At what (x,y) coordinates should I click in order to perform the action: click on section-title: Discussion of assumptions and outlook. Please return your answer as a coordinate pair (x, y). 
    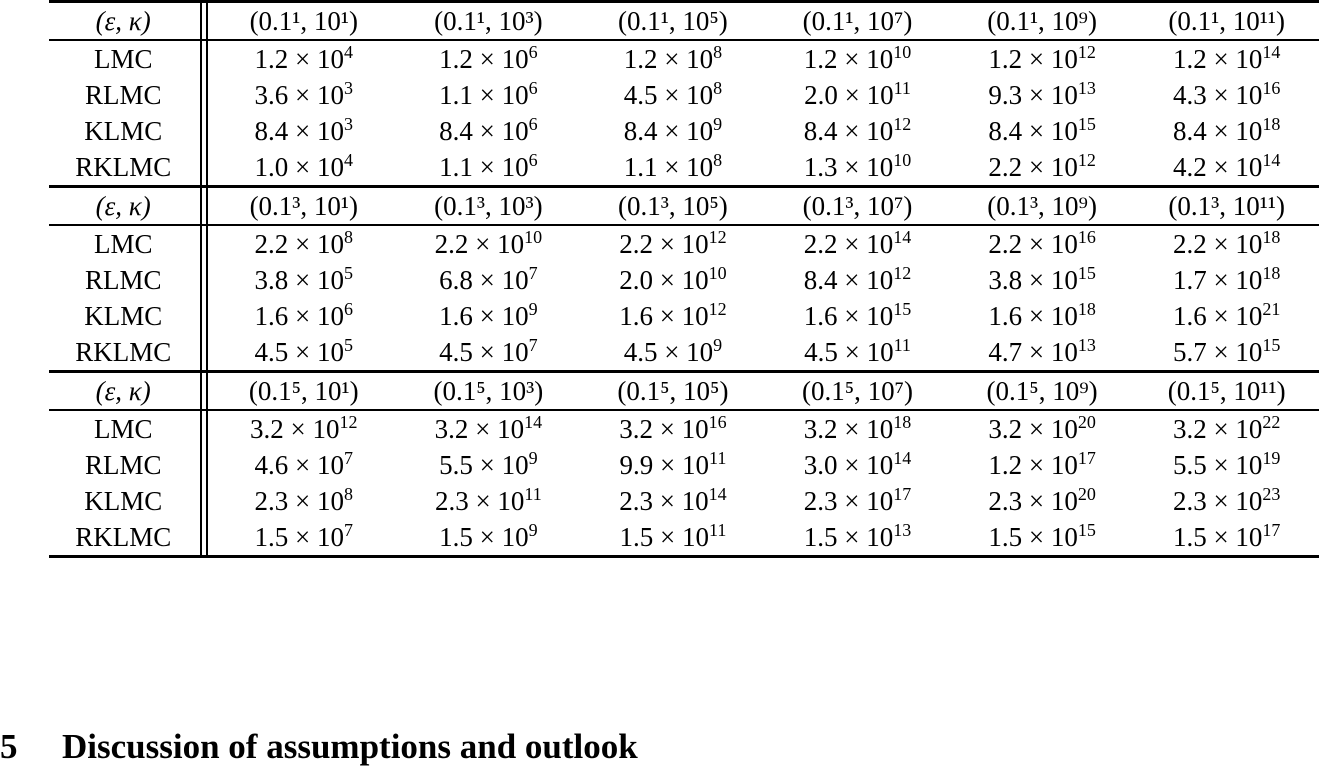
    Looking at the image, I should click on (350, 746).